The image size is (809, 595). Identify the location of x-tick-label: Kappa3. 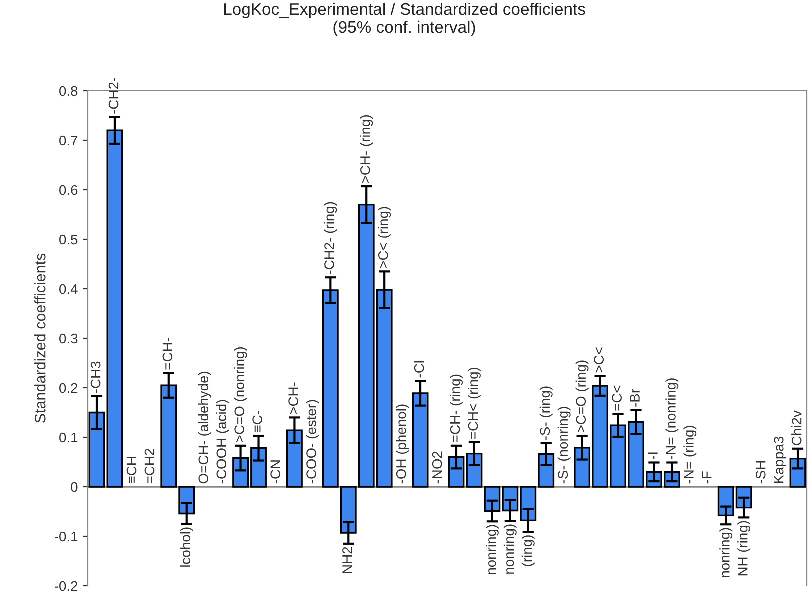
(780, 460).